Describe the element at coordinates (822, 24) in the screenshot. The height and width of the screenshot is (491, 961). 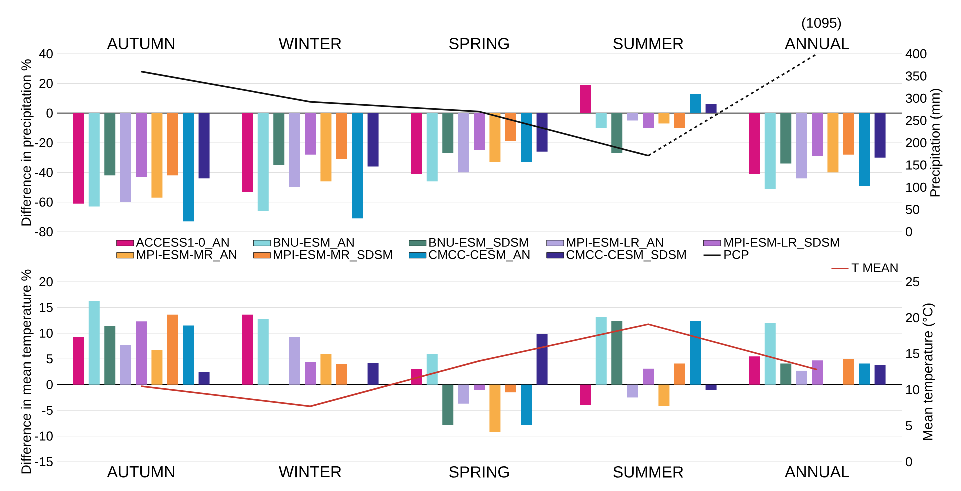
I see `text: (1095)` at that location.